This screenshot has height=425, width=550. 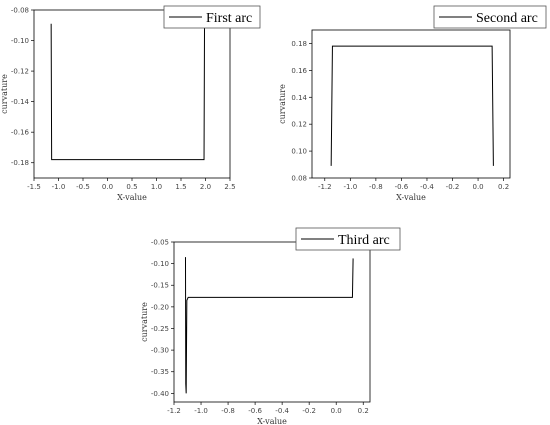 I want to click on legend: First arc, so click(x=212, y=17).